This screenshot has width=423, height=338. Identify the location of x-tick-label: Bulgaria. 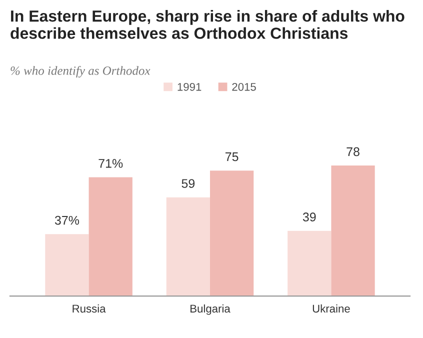
(210, 309).